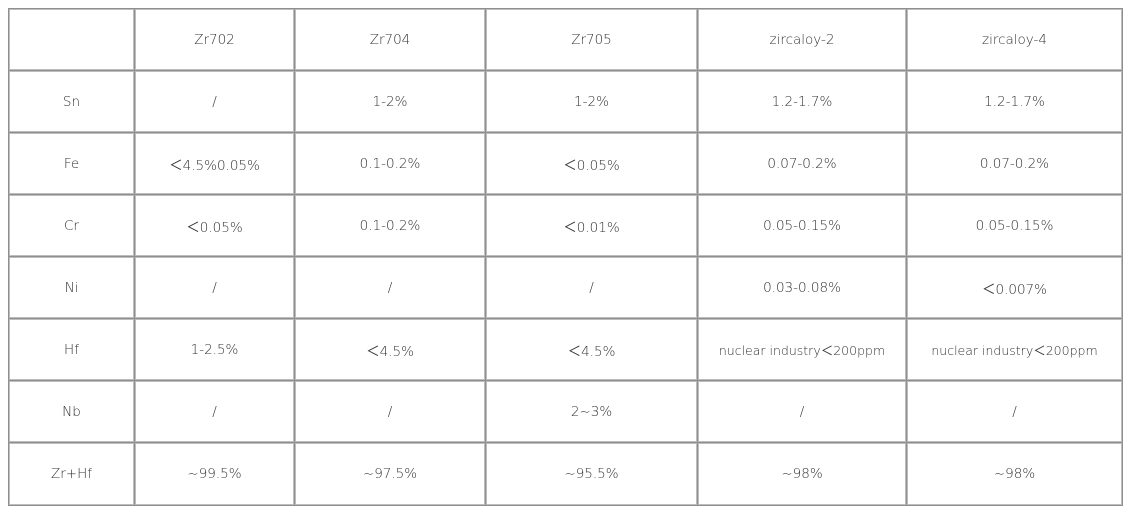  What do you see at coordinates (72, 350) in the screenshot?
I see `row-label-cell: Hf` at bounding box center [72, 350].